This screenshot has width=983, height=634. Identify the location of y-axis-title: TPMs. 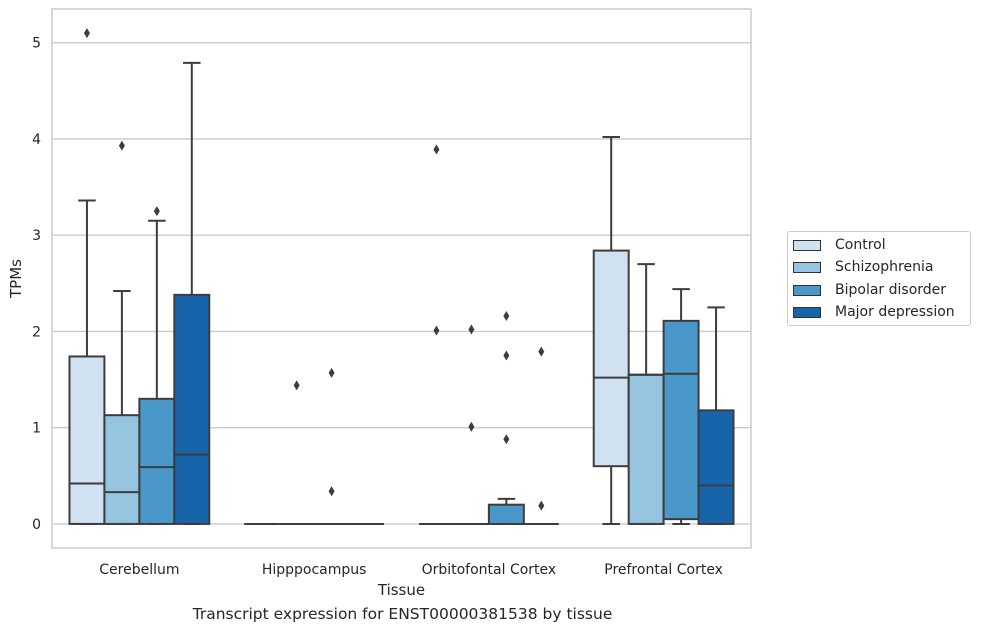
(16, 279).